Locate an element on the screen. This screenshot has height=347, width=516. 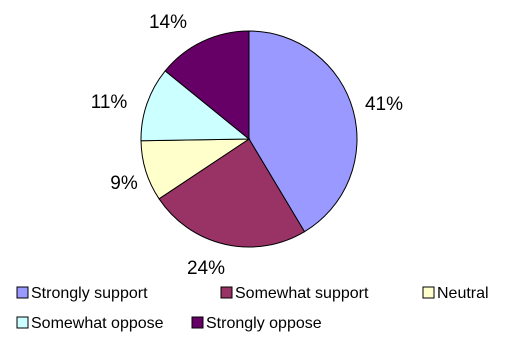
legend-label-somewhat-oppose: Somewhat oppose is located at coordinates (97, 323).